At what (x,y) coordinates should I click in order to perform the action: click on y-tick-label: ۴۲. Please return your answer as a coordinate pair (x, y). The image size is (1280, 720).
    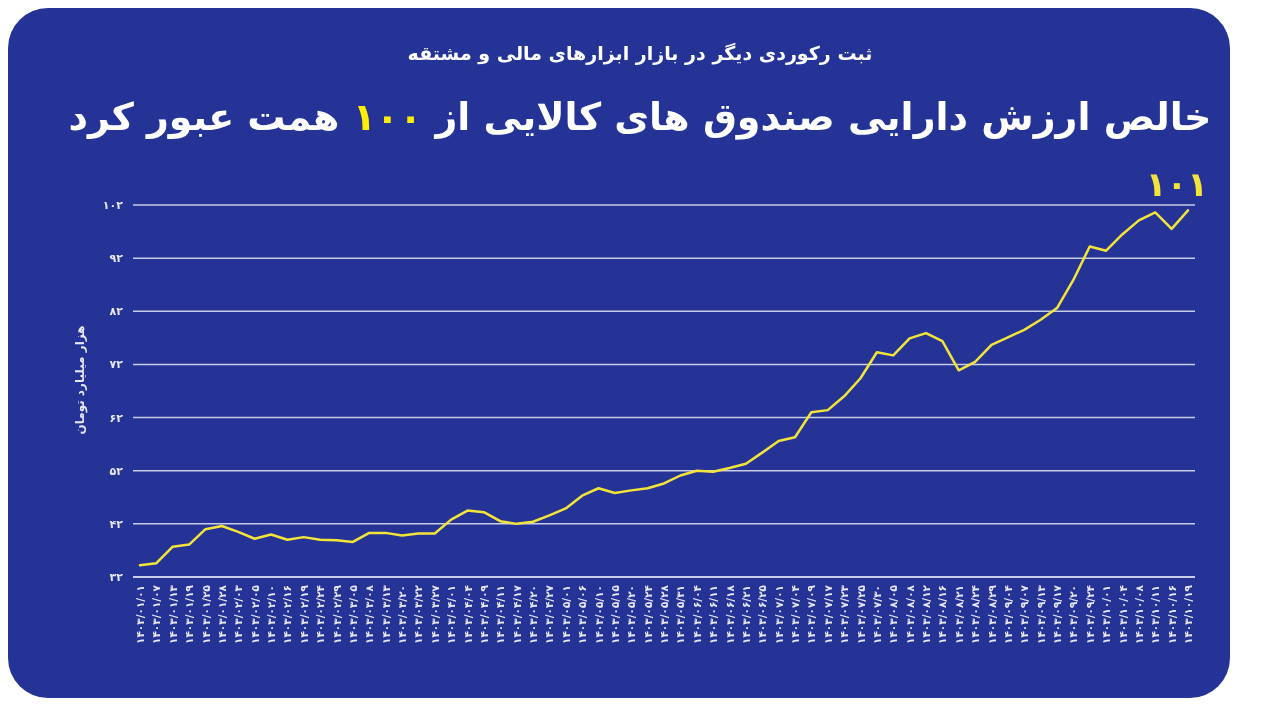
    Looking at the image, I should click on (116, 524).